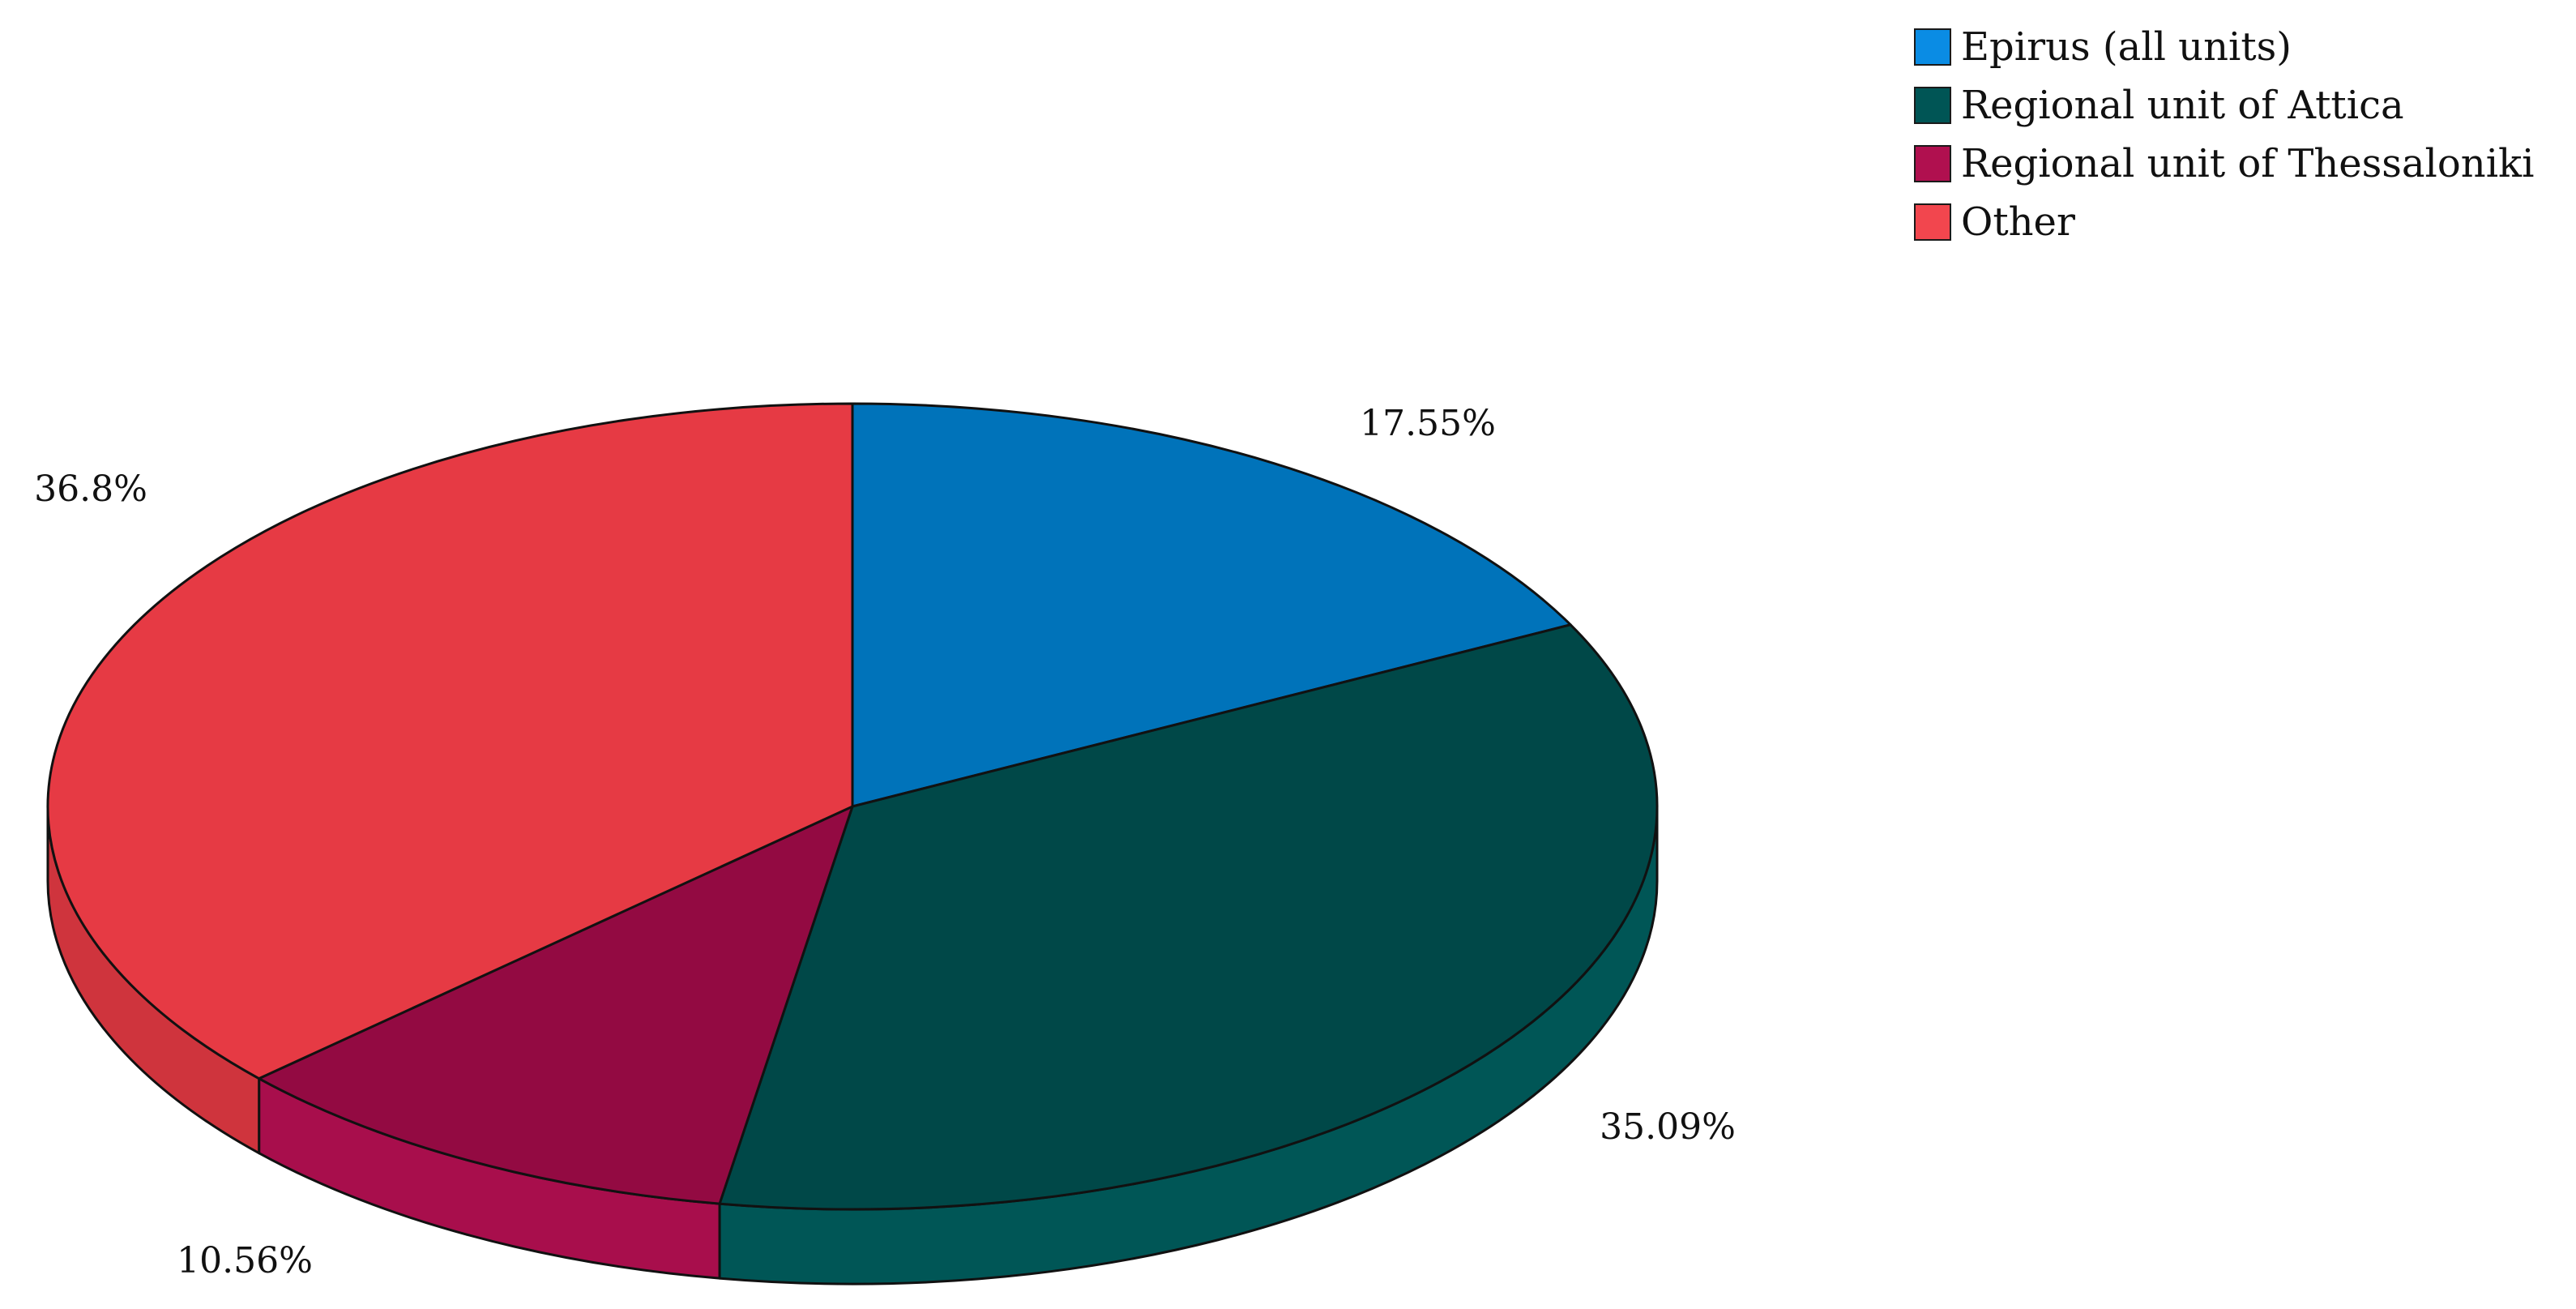 This screenshot has width=2576, height=1309. What do you see at coordinates (2182, 106) in the screenshot?
I see `legend-label-attica: Regional unit of Attica` at bounding box center [2182, 106].